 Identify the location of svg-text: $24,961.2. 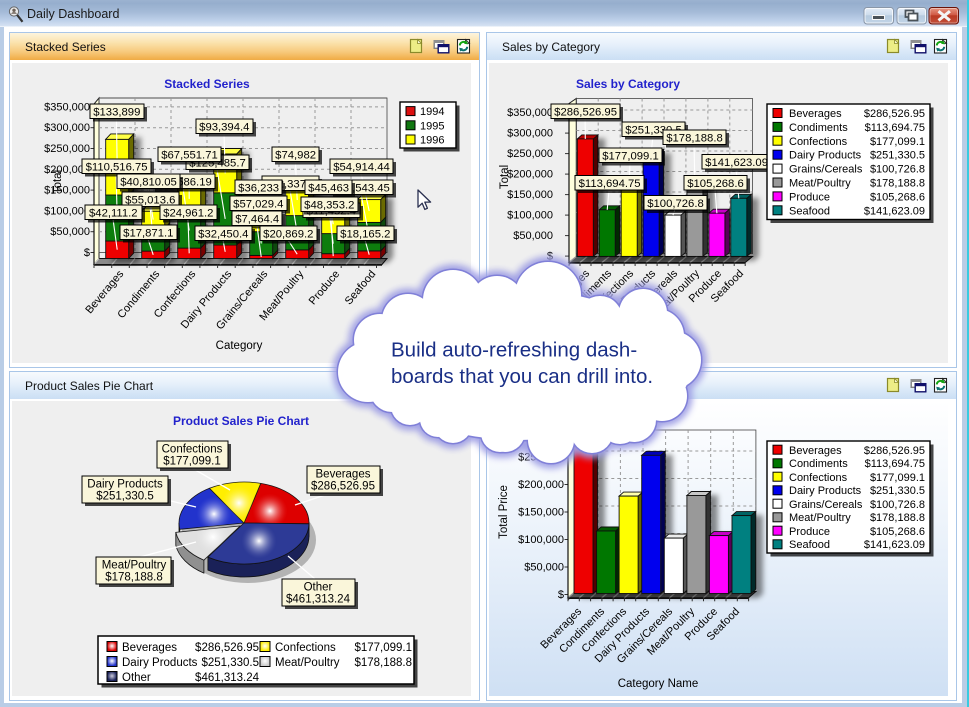
(188, 213).